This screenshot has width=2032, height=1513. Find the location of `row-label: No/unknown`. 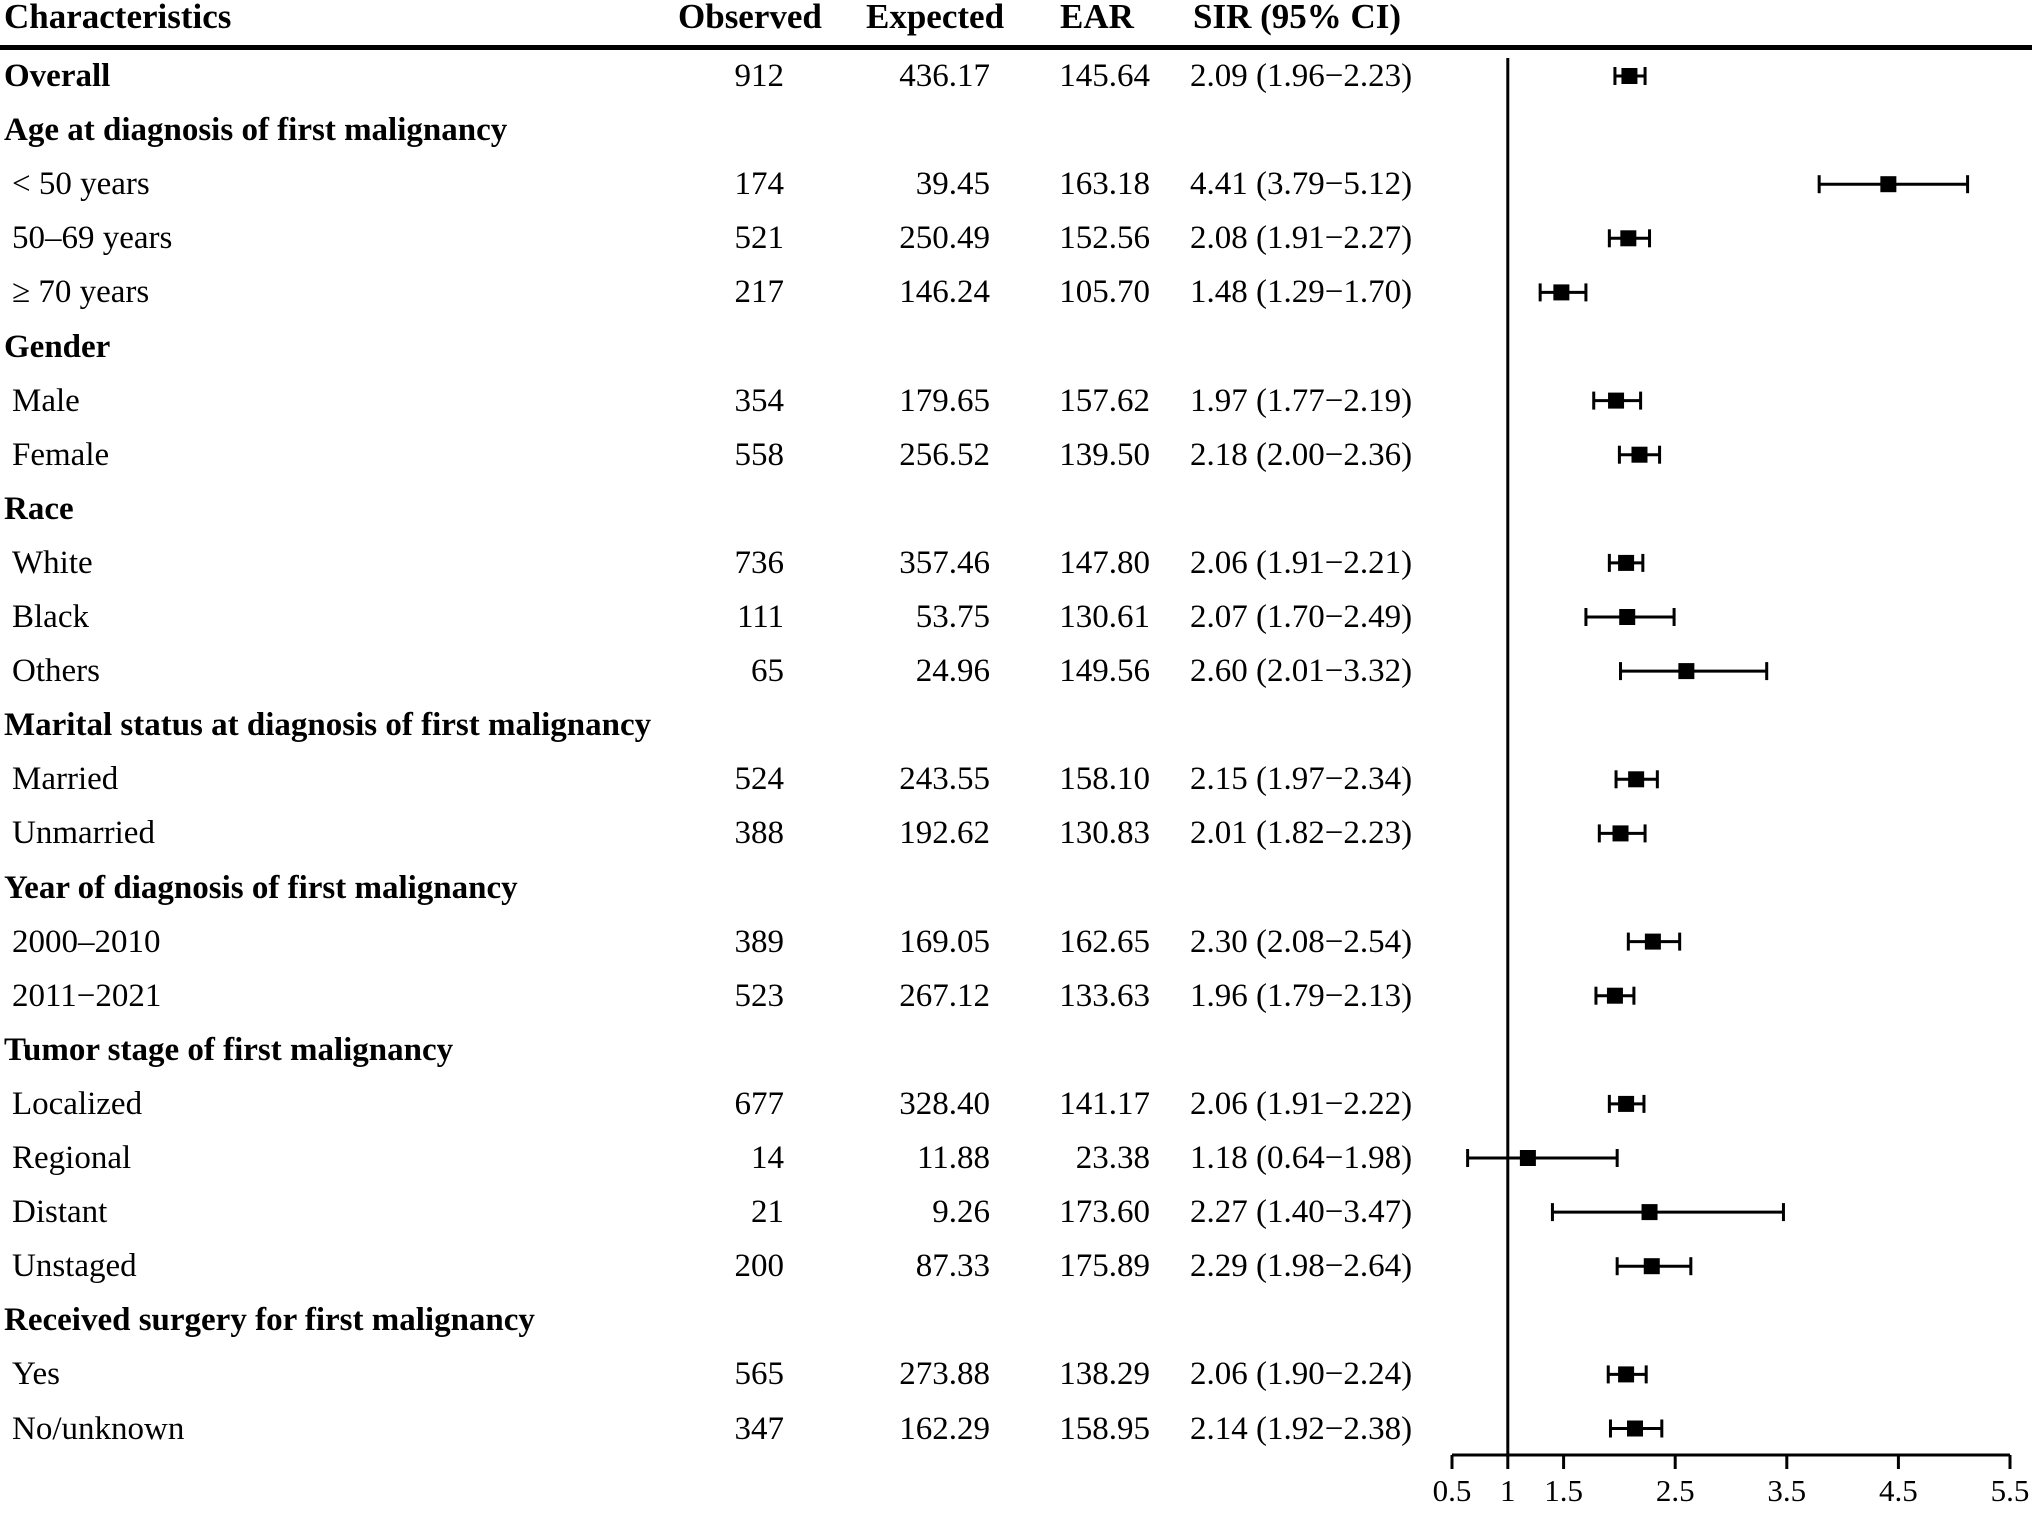

row-label: No/unknown is located at coordinates (98, 1428).